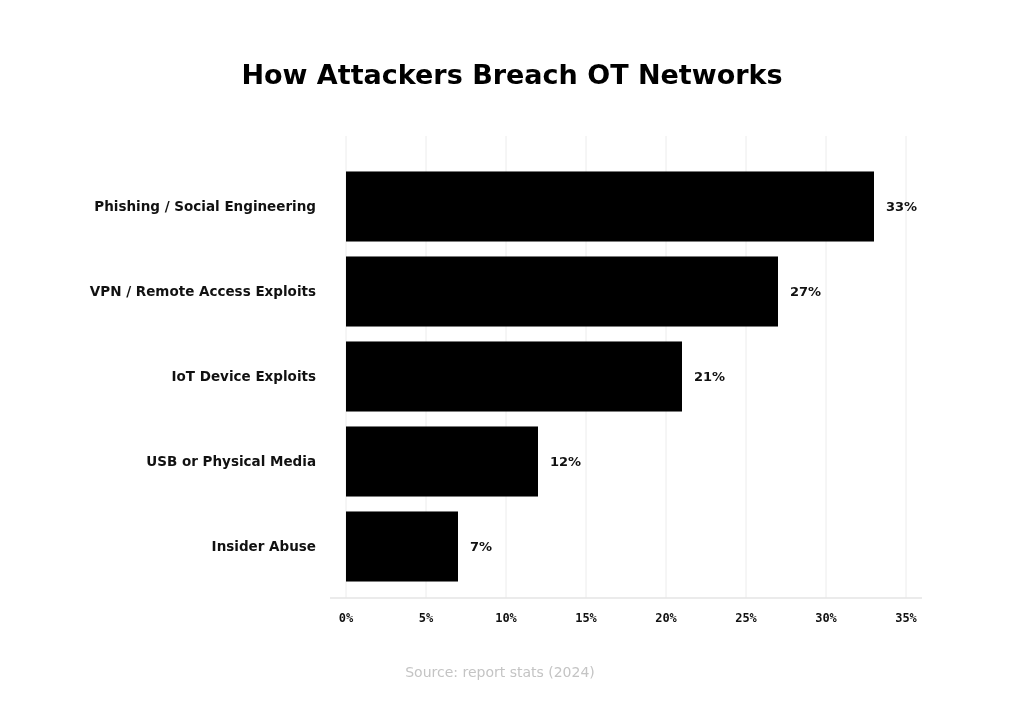 The image size is (1024, 708). What do you see at coordinates (346, 618) in the screenshot?
I see `x-tick-label: 0%` at bounding box center [346, 618].